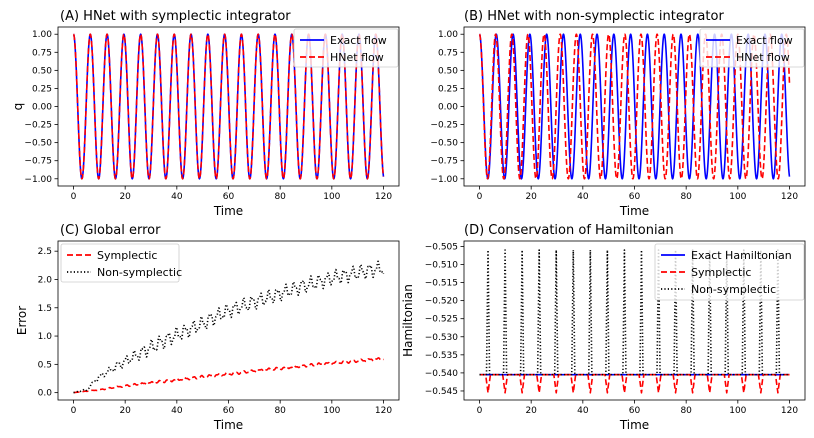  What do you see at coordinates (18, 107) in the screenshot?
I see `y-axis-label: q` at bounding box center [18, 107].